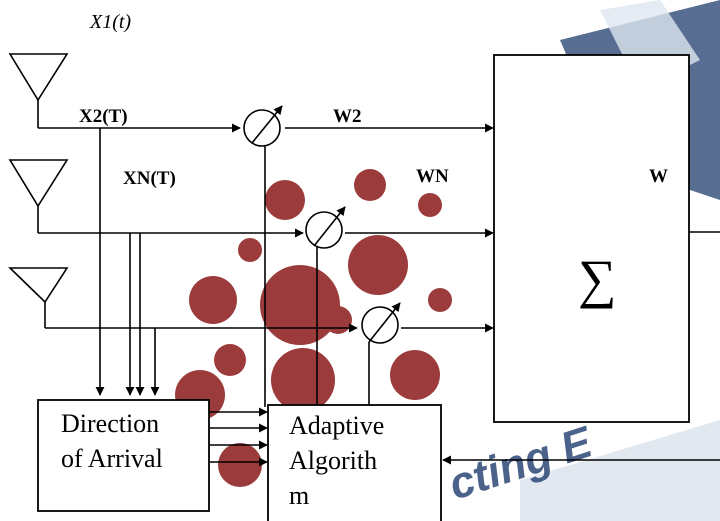 The height and width of the screenshot is (521, 720). What do you see at coordinates (110, 423) in the screenshot?
I see `doa-box-line-1: Direction` at bounding box center [110, 423].